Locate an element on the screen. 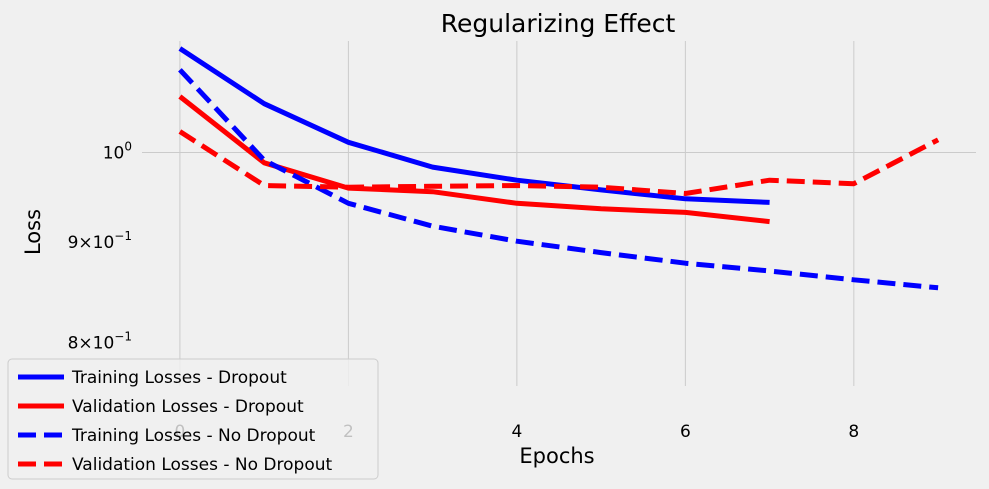 The height and width of the screenshot is (489, 989). x-tick-label: 8 is located at coordinates (853, 432).